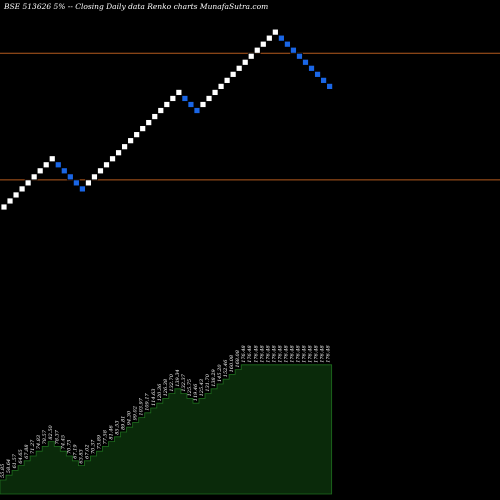  Describe the element at coordinates (184, 382) in the screenshot. I see `volume-label: 132.37` at that location.